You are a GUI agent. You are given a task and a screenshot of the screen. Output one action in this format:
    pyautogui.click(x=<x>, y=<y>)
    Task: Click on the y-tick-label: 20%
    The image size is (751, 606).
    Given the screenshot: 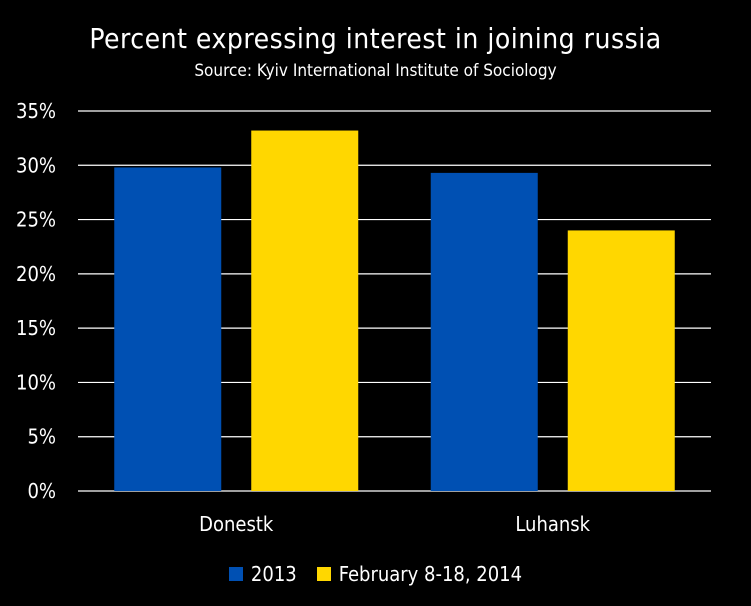 What is the action you would take?
    pyautogui.click(x=36, y=274)
    